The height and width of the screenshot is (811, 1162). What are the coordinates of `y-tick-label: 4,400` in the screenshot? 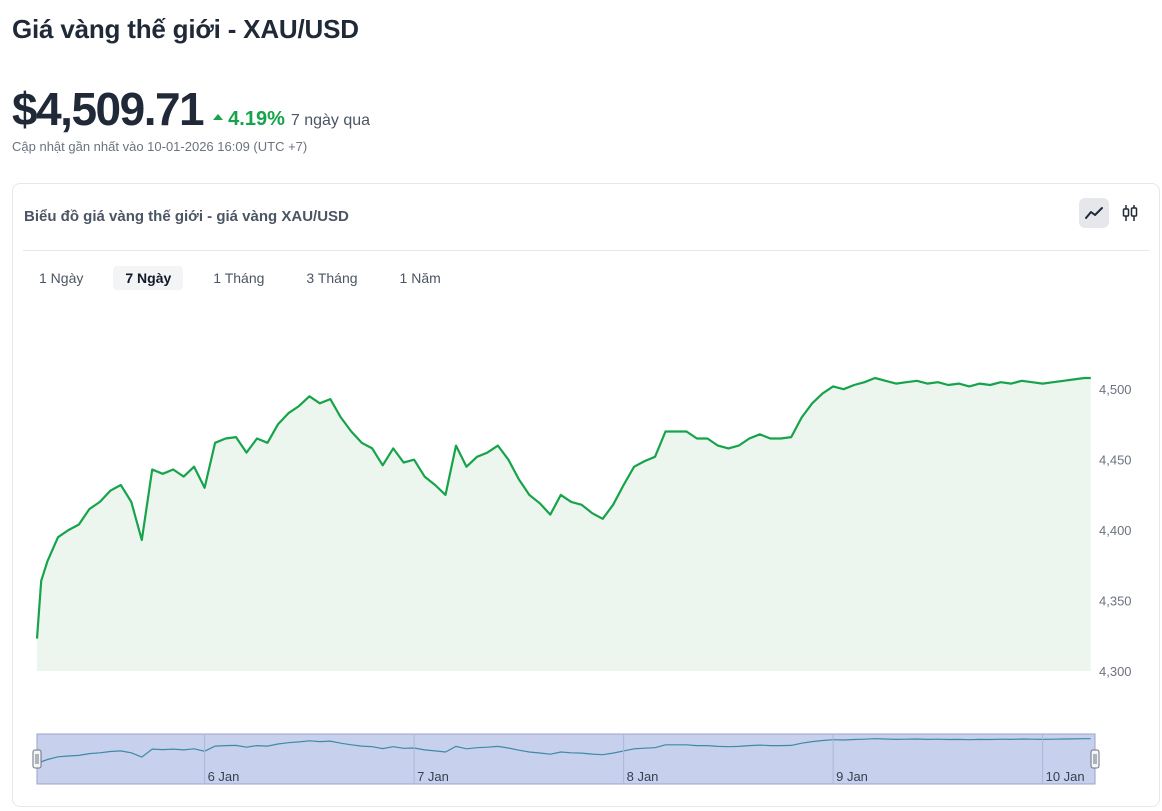 It's located at (1115, 530).